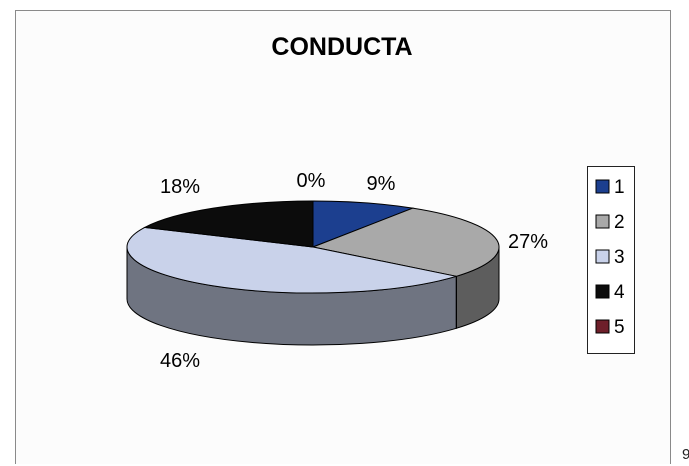 Image resolution: width=689 pixels, height=466 pixels. What do you see at coordinates (180, 187) in the screenshot?
I see `data-label-4: 18%` at bounding box center [180, 187].